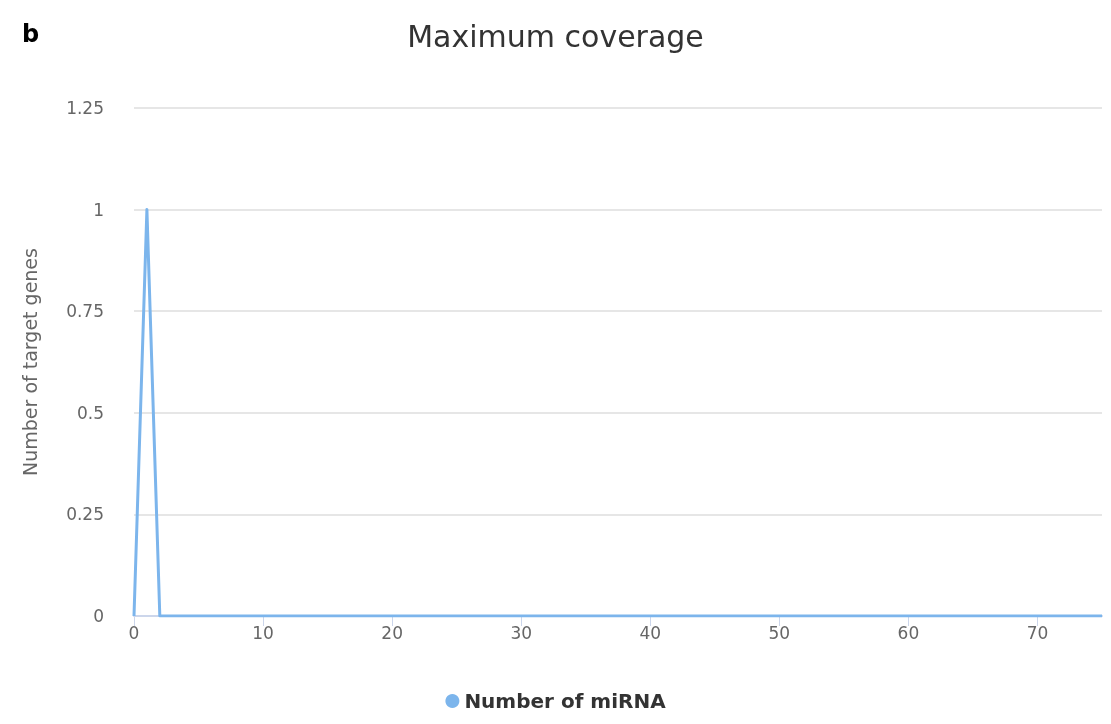  What do you see at coordinates (134, 632) in the screenshot?
I see `x-tick-label: 0` at bounding box center [134, 632].